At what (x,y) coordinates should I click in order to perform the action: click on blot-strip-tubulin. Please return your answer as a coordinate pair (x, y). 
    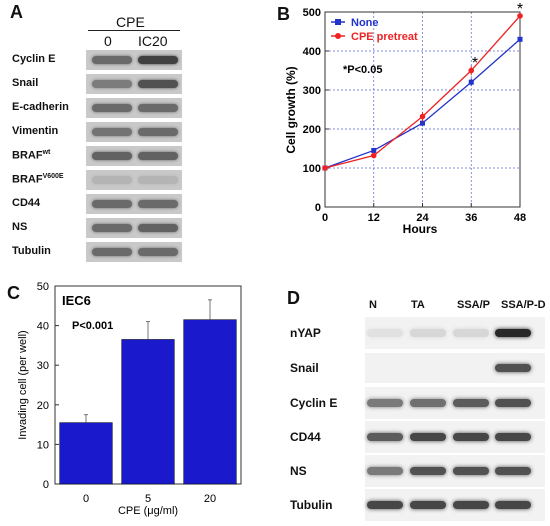
    Looking at the image, I should click on (455, 505).